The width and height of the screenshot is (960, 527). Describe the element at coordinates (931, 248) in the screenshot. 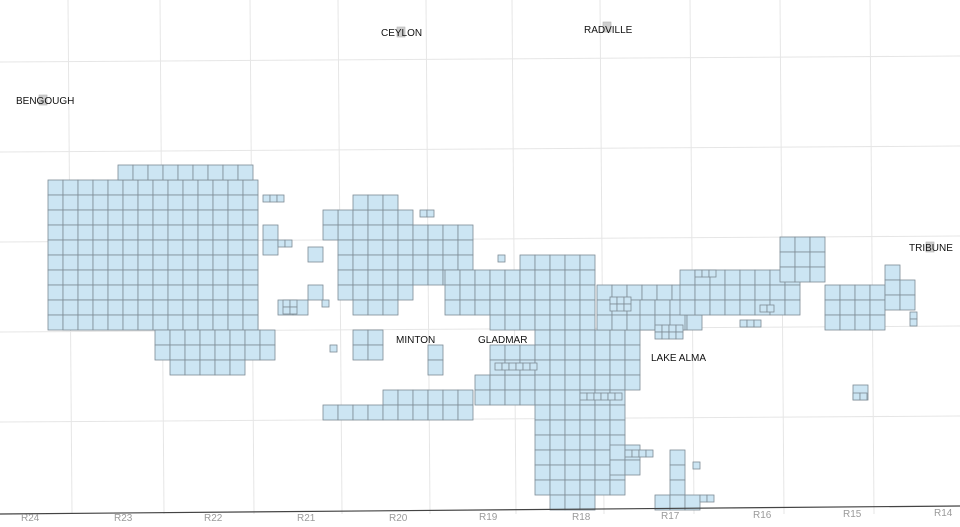

I see `town-label-tribune: TRIBUNE` at that location.